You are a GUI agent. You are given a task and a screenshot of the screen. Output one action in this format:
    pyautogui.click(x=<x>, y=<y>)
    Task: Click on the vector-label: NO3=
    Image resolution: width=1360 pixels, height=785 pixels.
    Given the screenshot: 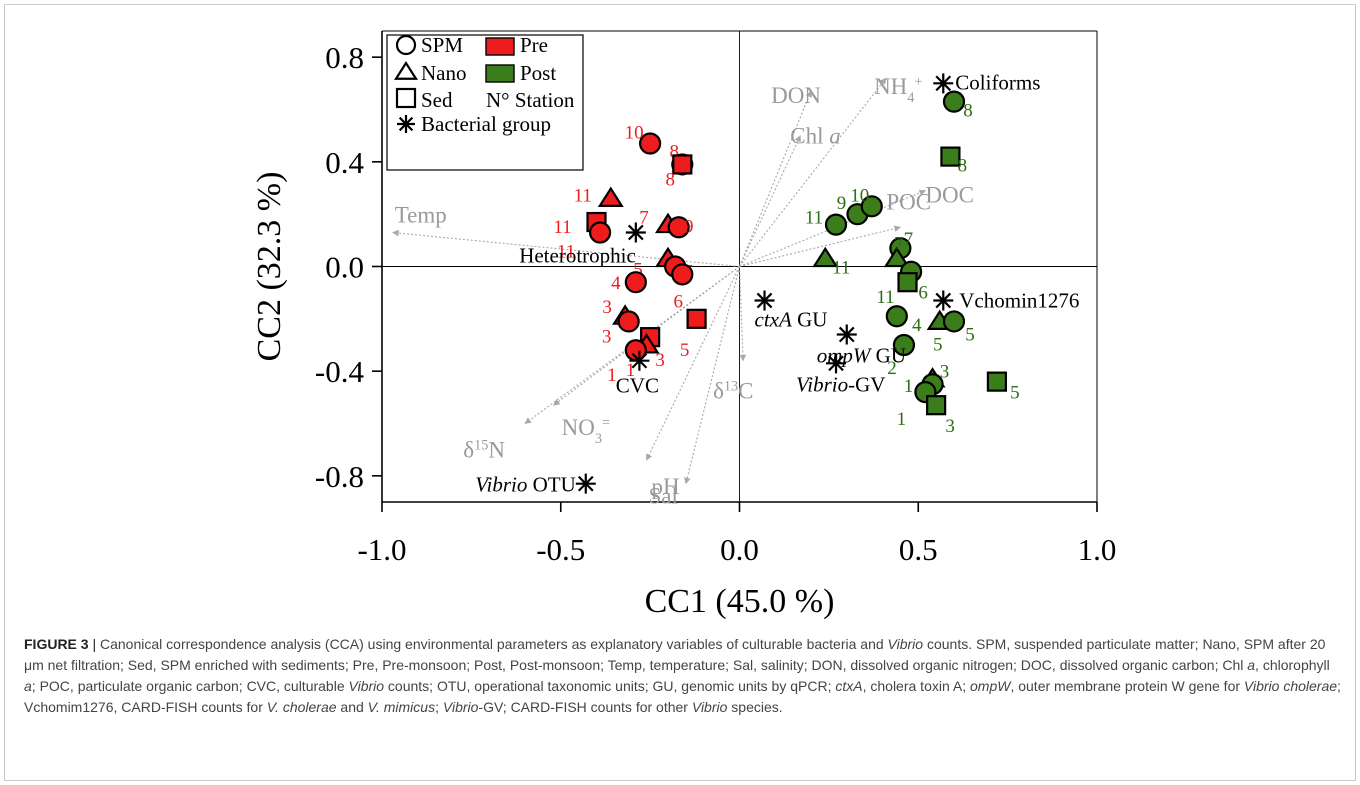 What is the action you would take?
    pyautogui.click(x=586, y=431)
    